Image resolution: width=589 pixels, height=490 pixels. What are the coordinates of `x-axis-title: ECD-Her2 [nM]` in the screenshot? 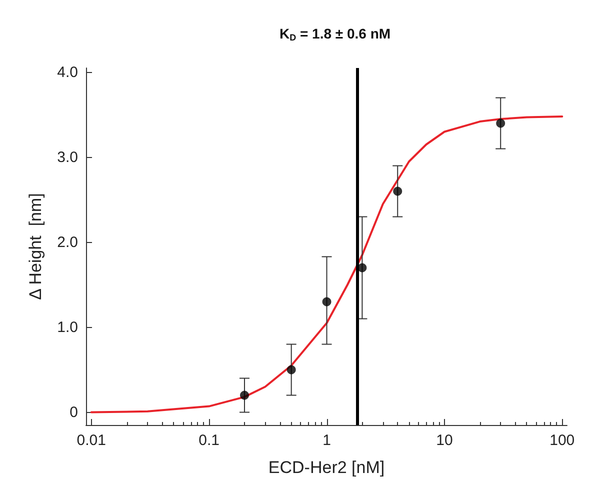 It's located at (326, 467).